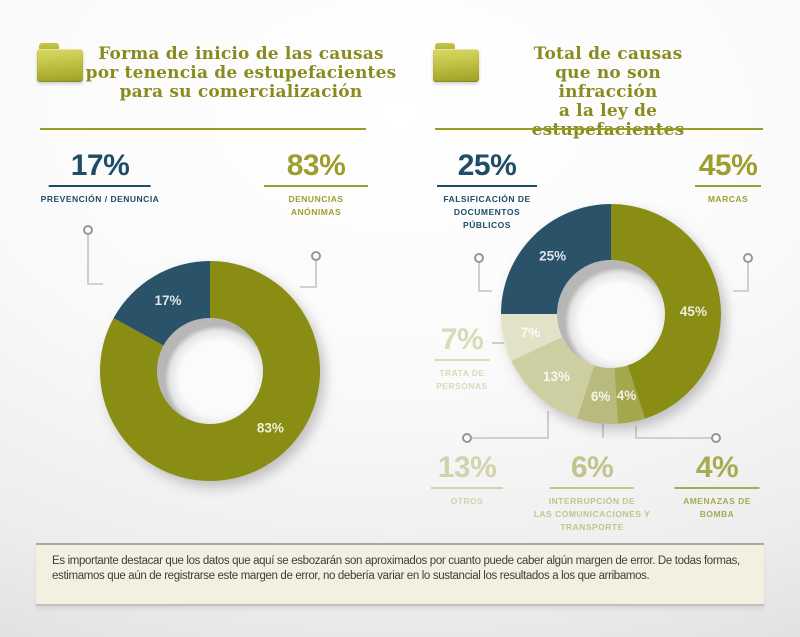 The image size is (800, 637). What do you see at coordinates (531, 332) in the screenshot?
I see `slice-label: 7%` at bounding box center [531, 332].